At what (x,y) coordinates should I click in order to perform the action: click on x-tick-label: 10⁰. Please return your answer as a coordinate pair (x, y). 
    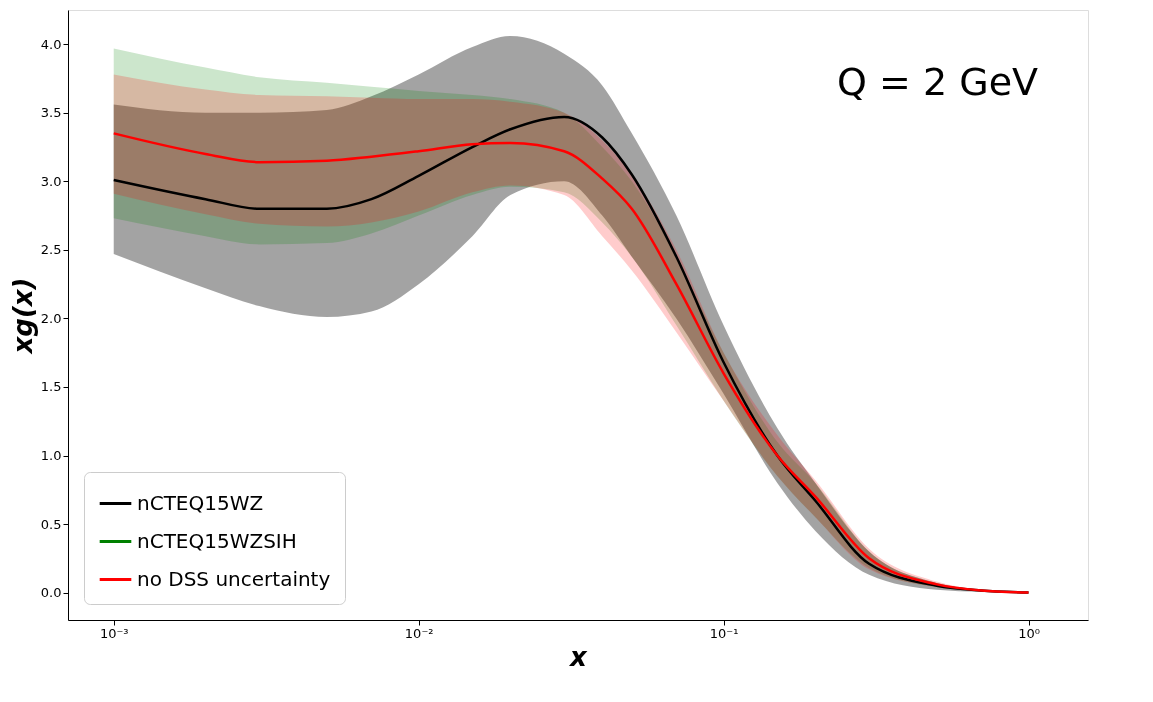
    Looking at the image, I should click on (1029, 633).